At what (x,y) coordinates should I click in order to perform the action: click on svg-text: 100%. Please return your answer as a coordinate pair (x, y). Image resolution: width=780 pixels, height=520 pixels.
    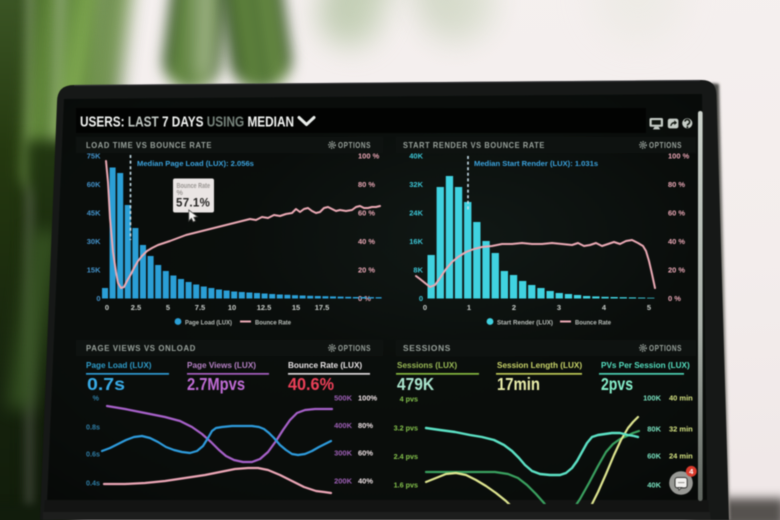
    Looking at the image, I should click on (368, 398).